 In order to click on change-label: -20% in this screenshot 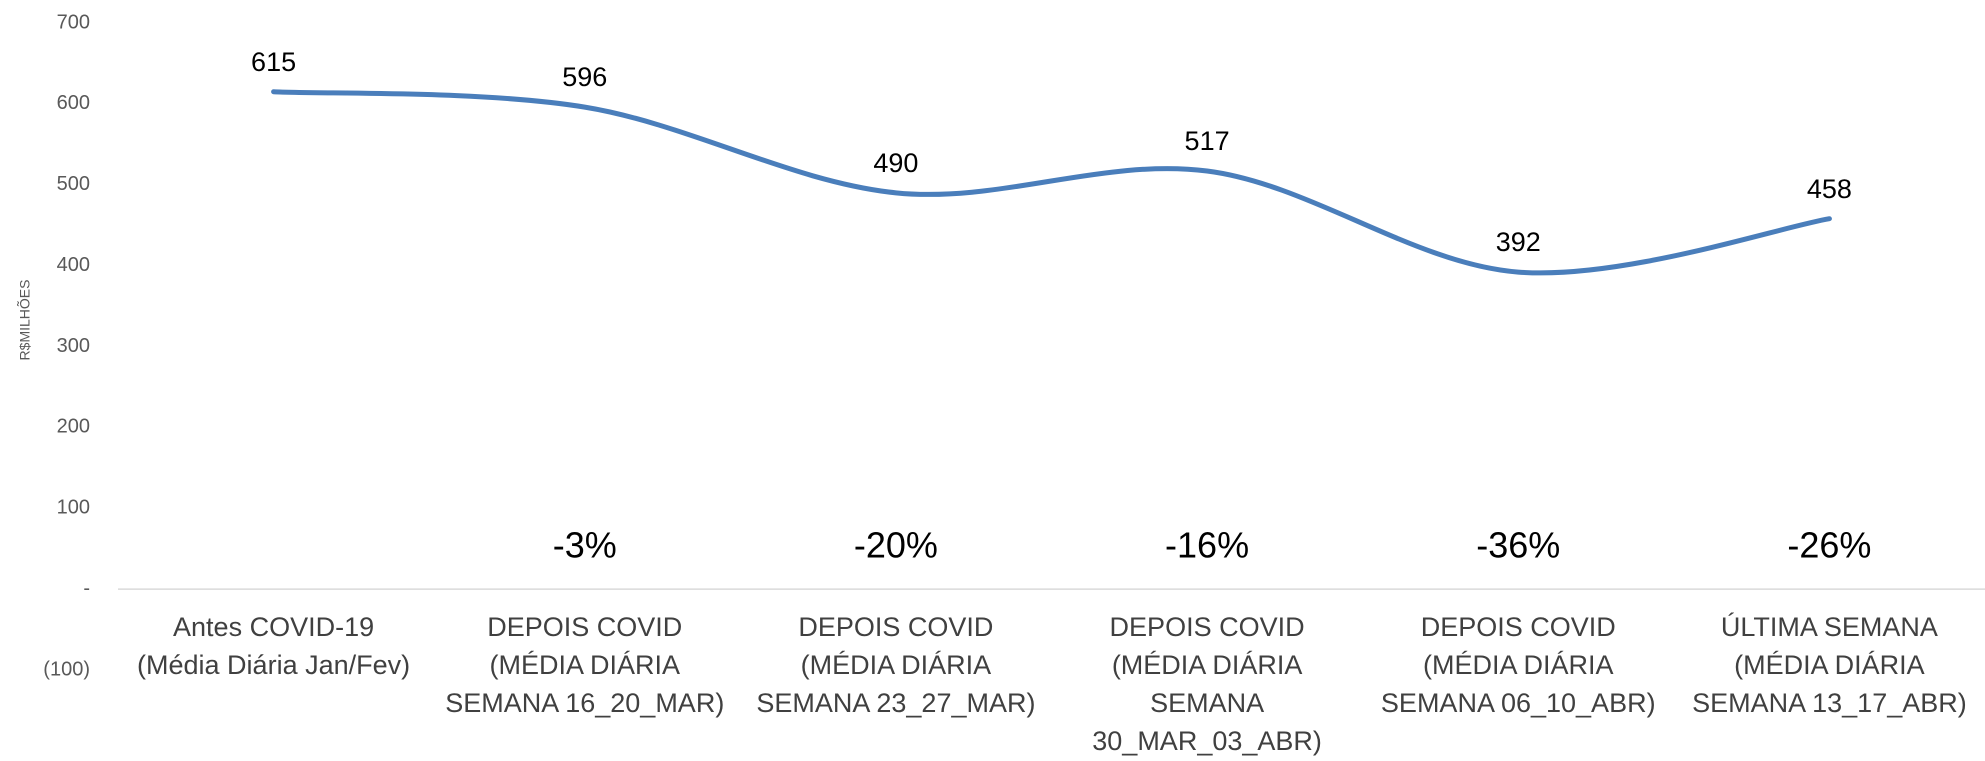, I will do `click(896, 545)`.